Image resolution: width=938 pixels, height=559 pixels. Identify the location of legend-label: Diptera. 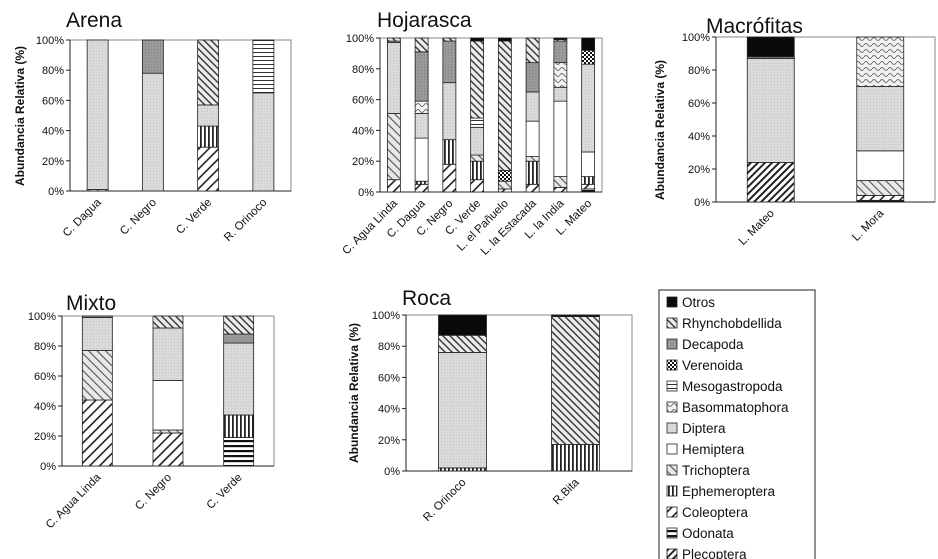
(704, 428).